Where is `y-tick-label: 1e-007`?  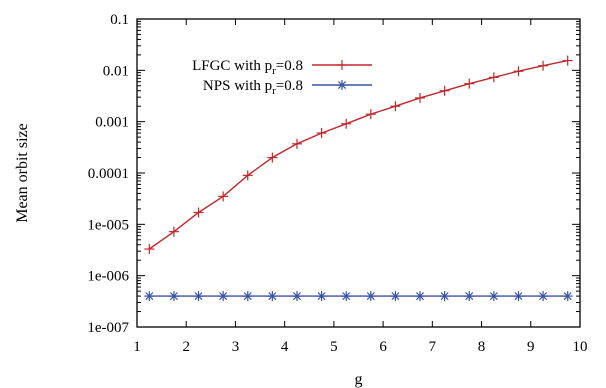 y-tick-label: 1e-007 is located at coordinates (108, 328).